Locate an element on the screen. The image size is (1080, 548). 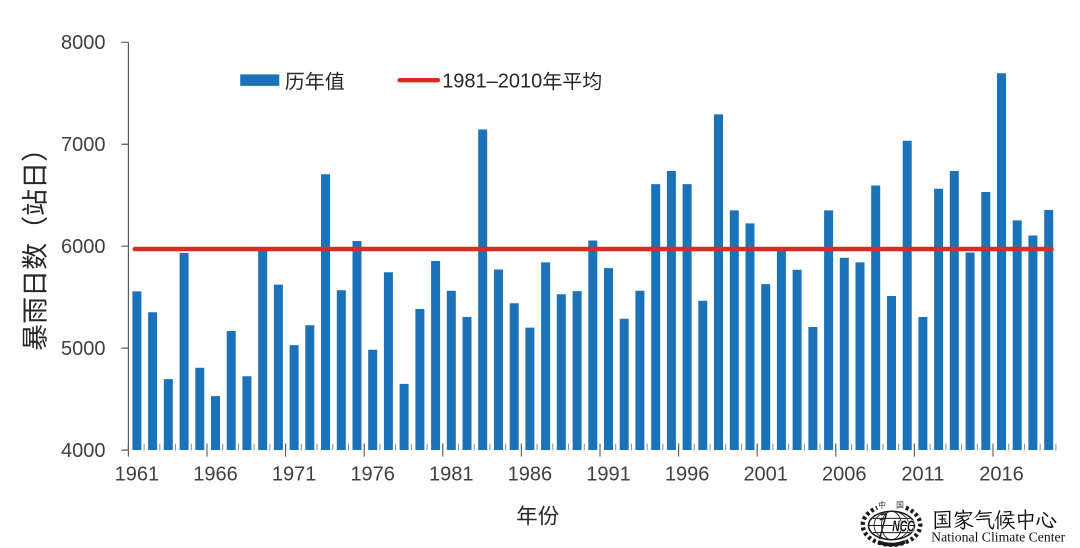
svg-text: 1996 is located at coordinates (687, 474).